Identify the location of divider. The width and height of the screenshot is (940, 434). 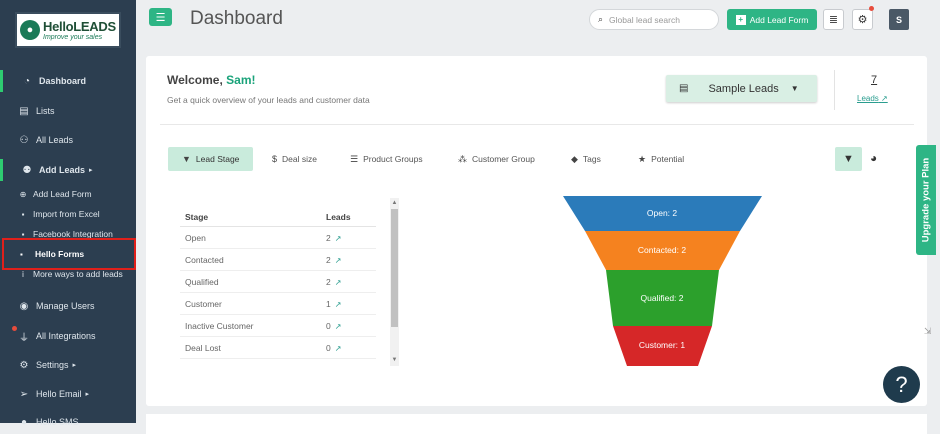
(537, 124).